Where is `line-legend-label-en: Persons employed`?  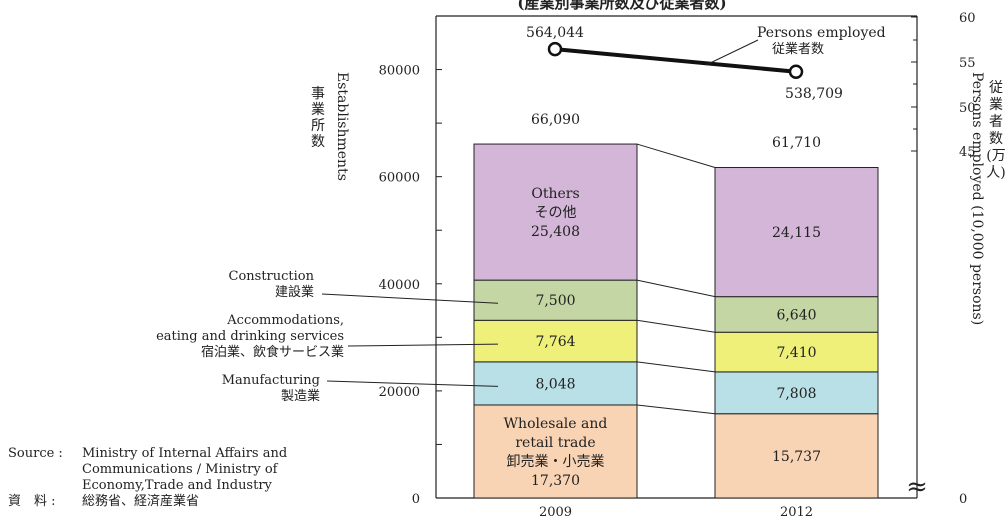 line-legend-label-en: Persons employed is located at coordinates (821, 33).